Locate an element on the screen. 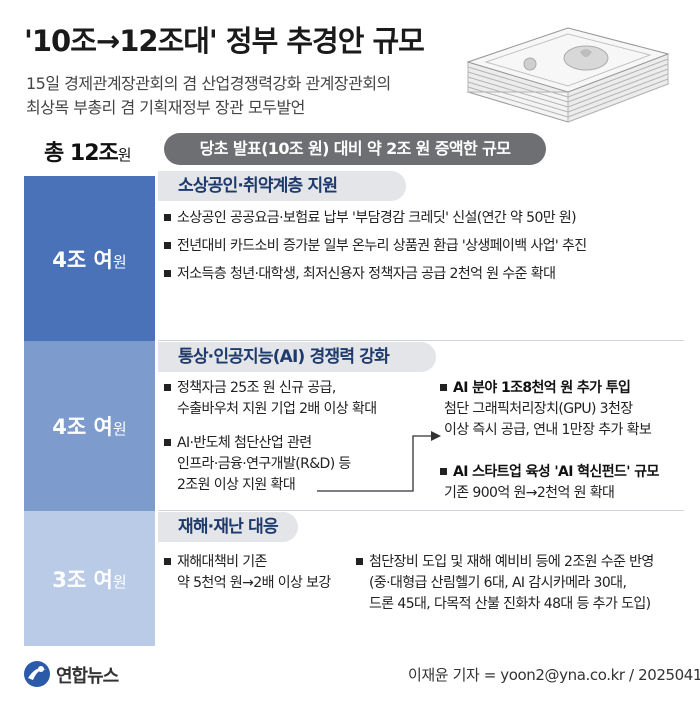 This screenshot has width=700, height=703. section-2-bullet-1: 정책자금 25조 원 신규 공급, 수출바우처 지원 기업 2배 이상 확대 is located at coordinates (270, 399).